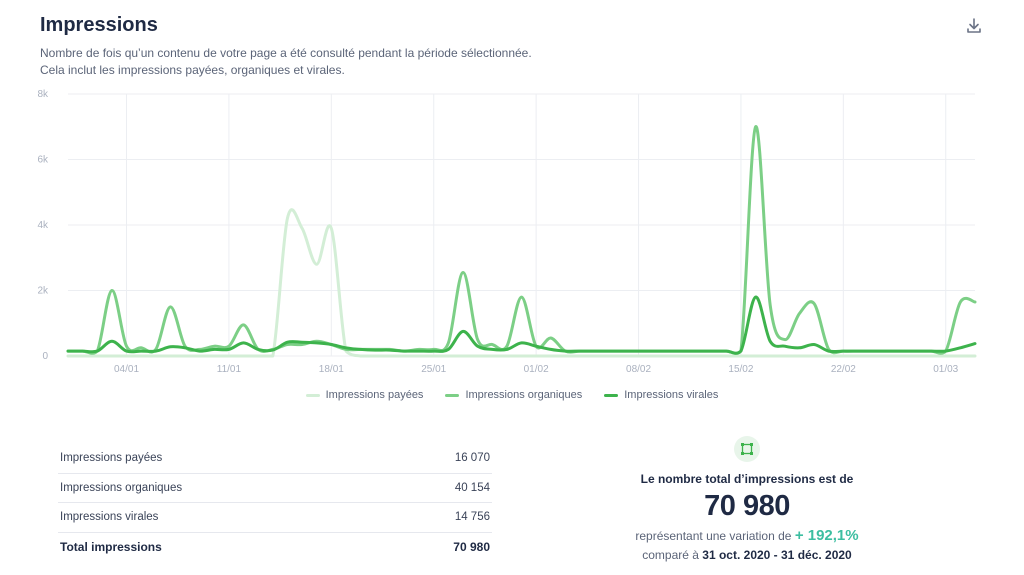  Describe the element at coordinates (670, 555) in the screenshot. I see `compare-prefix: comparé à` at that location.